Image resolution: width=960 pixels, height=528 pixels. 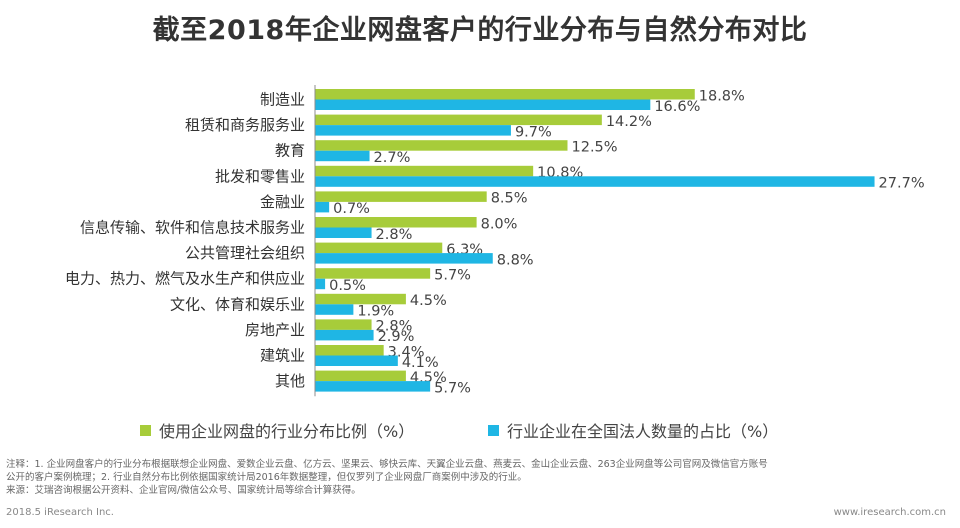 What do you see at coordinates (394, 327) in the screenshot?
I see `data-label-series1: 2.8%` at bounding box center [394, 327].